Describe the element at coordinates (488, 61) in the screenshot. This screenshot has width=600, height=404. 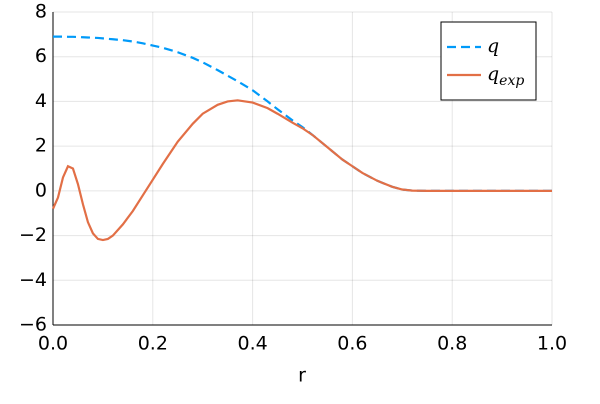
I see `legend-box` at that location.